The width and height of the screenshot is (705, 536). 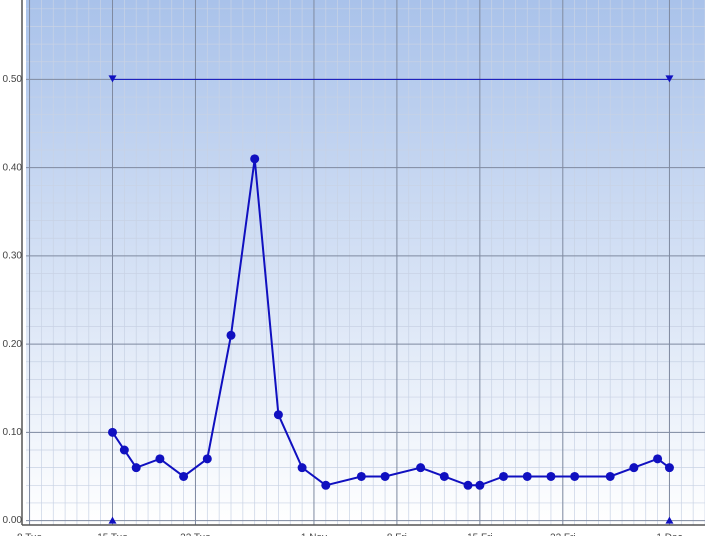 I want to click on y-tick-label: 0.20, so click(x=13, y=344).